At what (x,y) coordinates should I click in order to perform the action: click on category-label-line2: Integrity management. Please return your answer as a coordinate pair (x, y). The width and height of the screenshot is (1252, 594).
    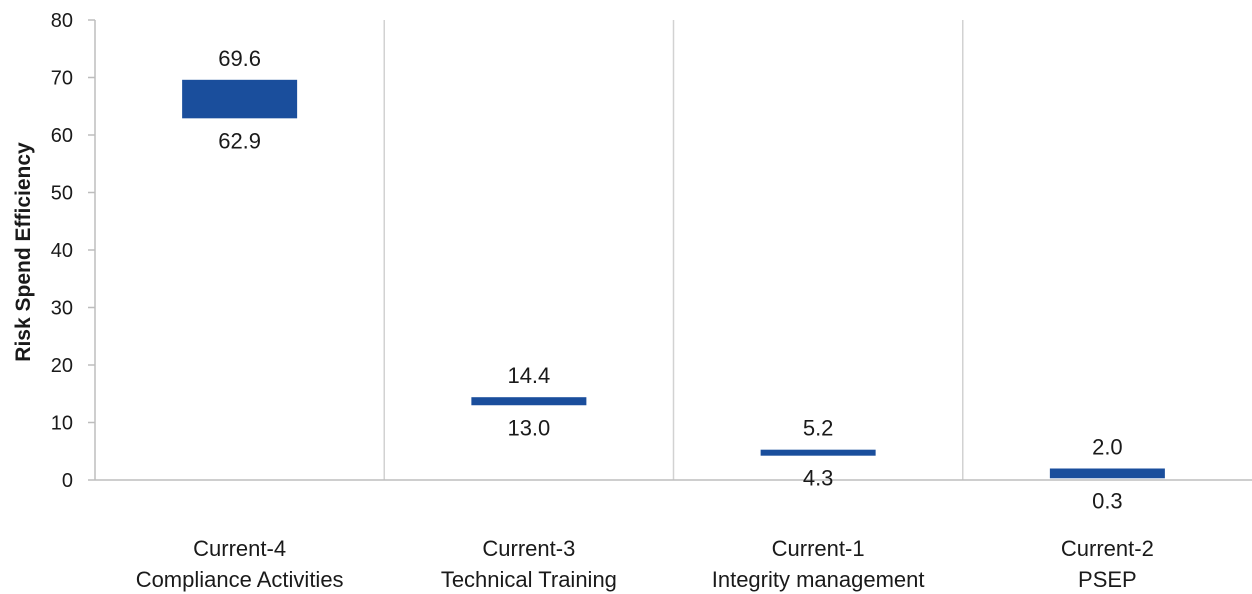
    Looking at the image, I should click on (818, 579).